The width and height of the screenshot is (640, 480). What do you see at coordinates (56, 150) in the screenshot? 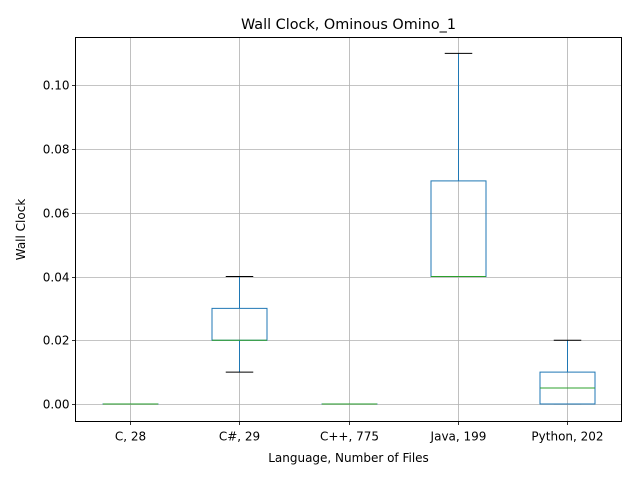
I see `y-tick-label: 0.08` at bounding box center [56, 150].